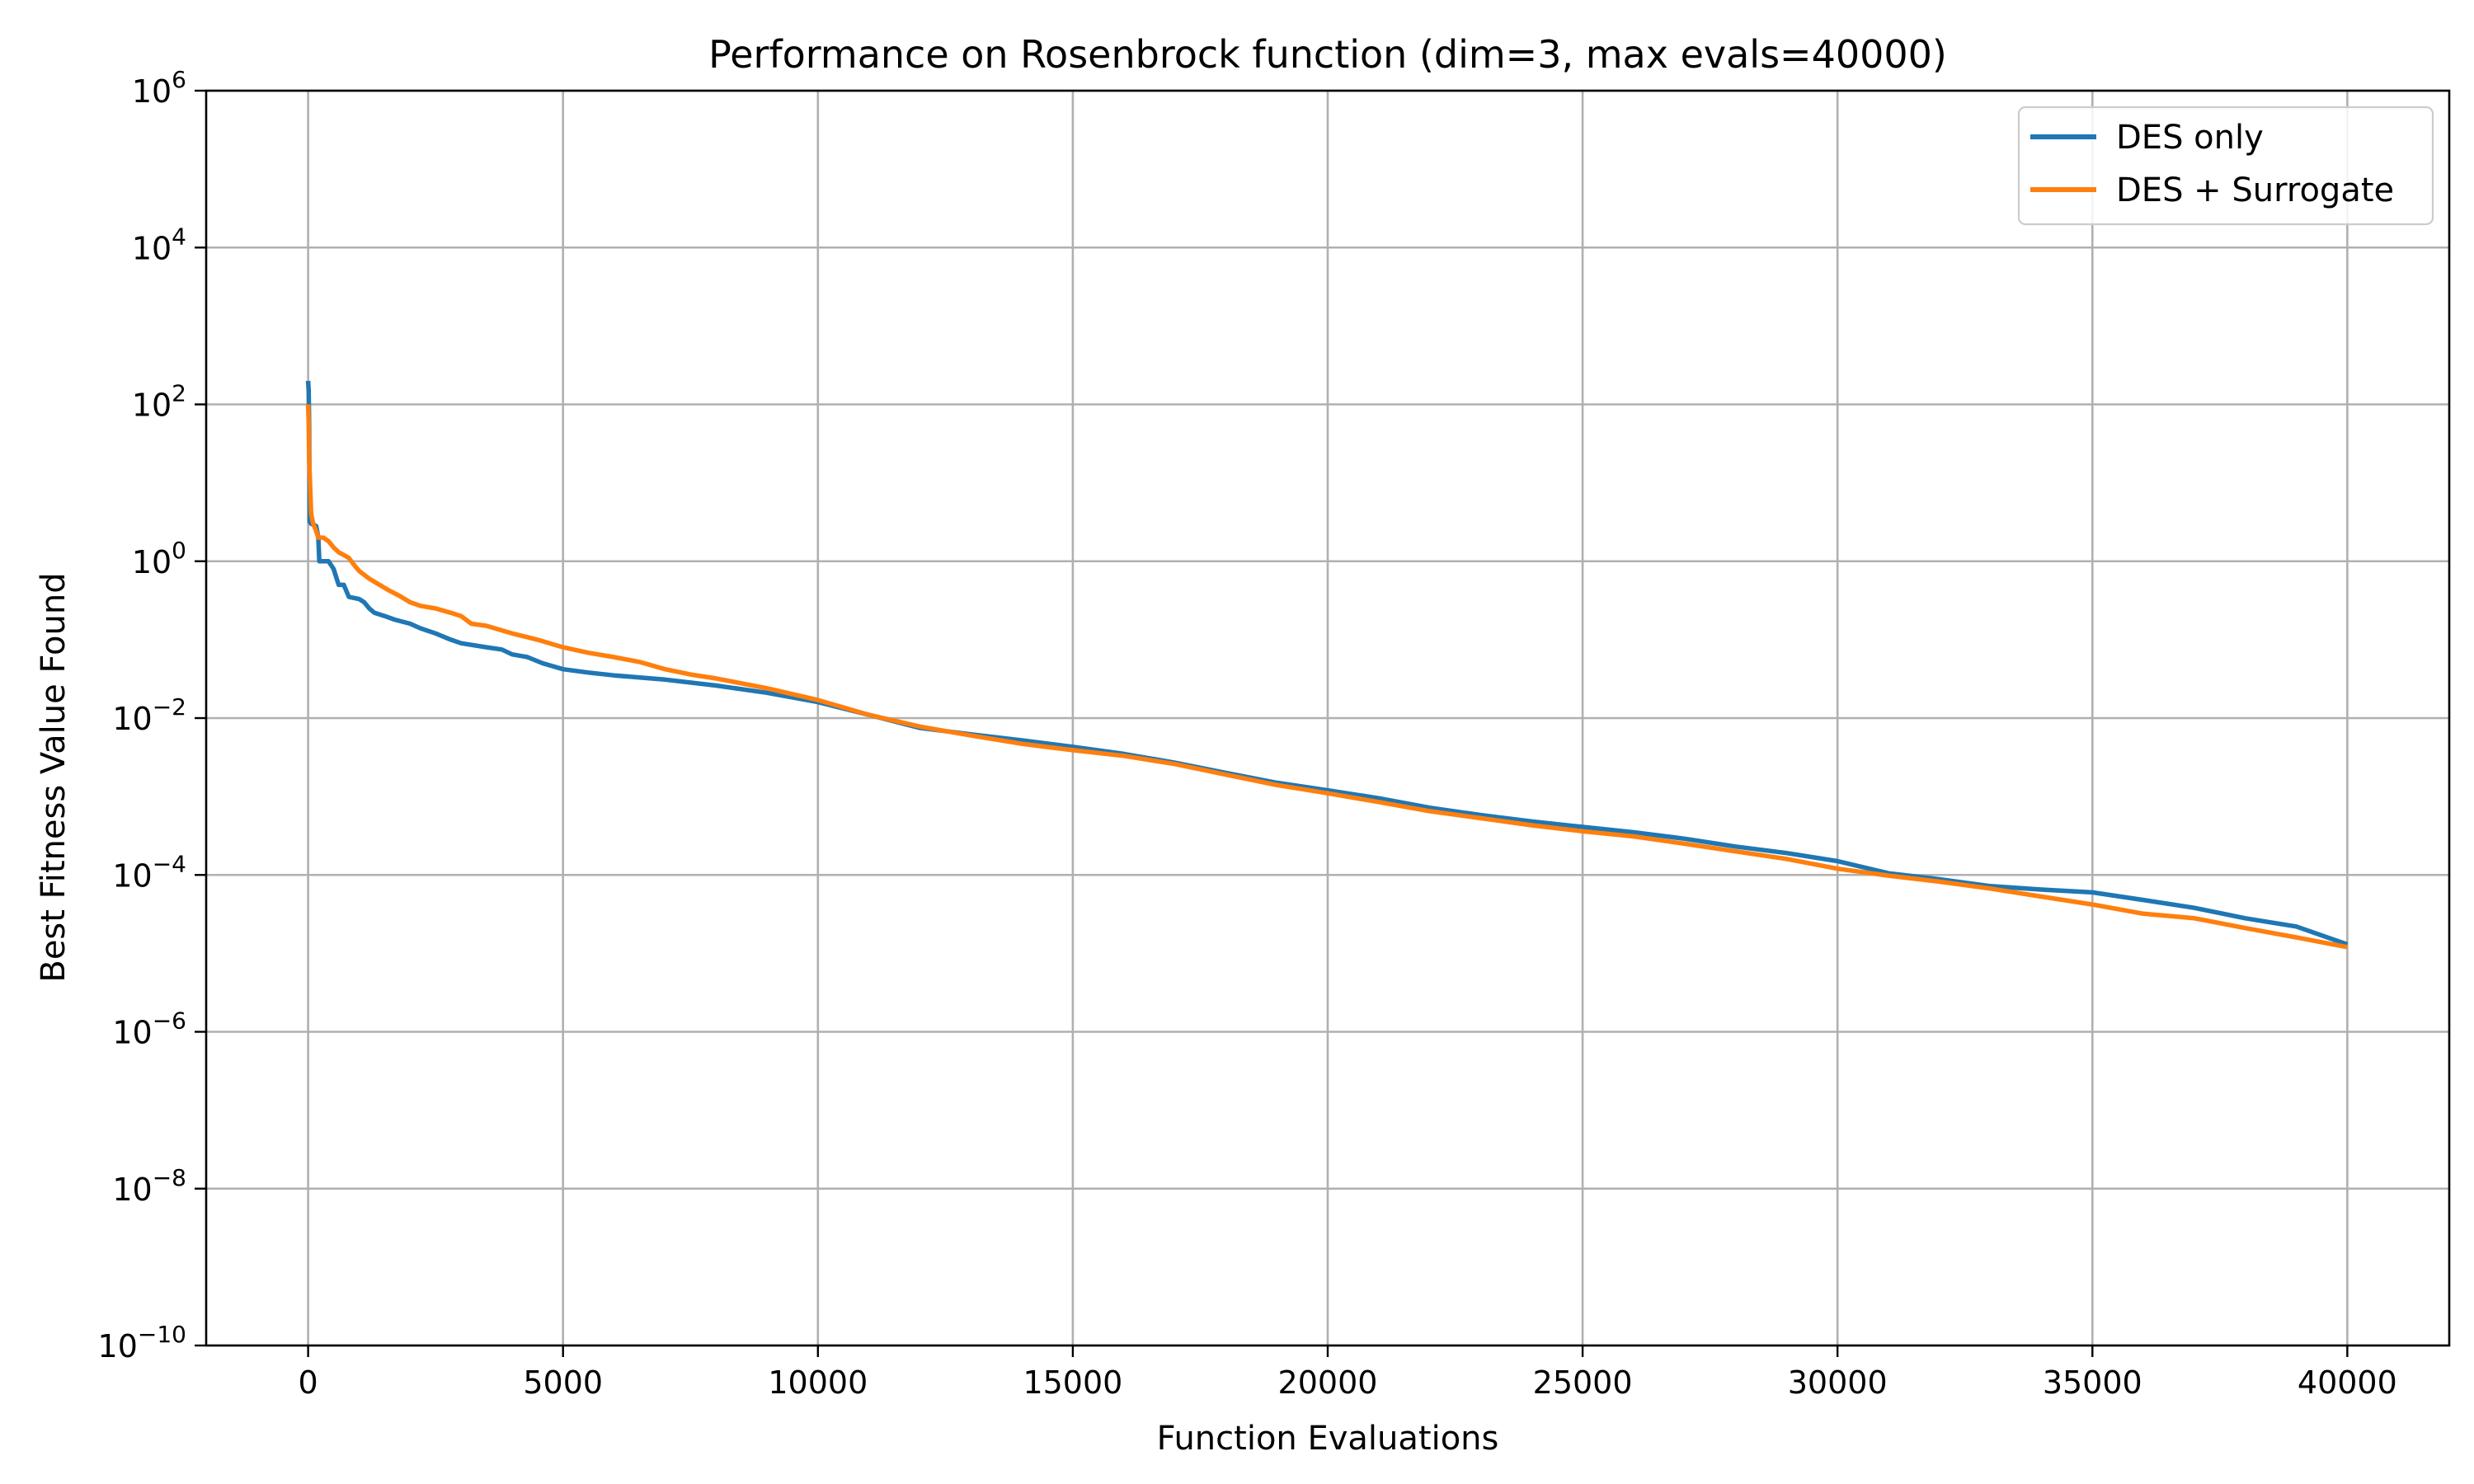 This screenshot has width=2474, height=1484. Describe the element at coordinates (149, 872) in the screenshot. I see `y-tick-label: 10⁻⁴` at that location.